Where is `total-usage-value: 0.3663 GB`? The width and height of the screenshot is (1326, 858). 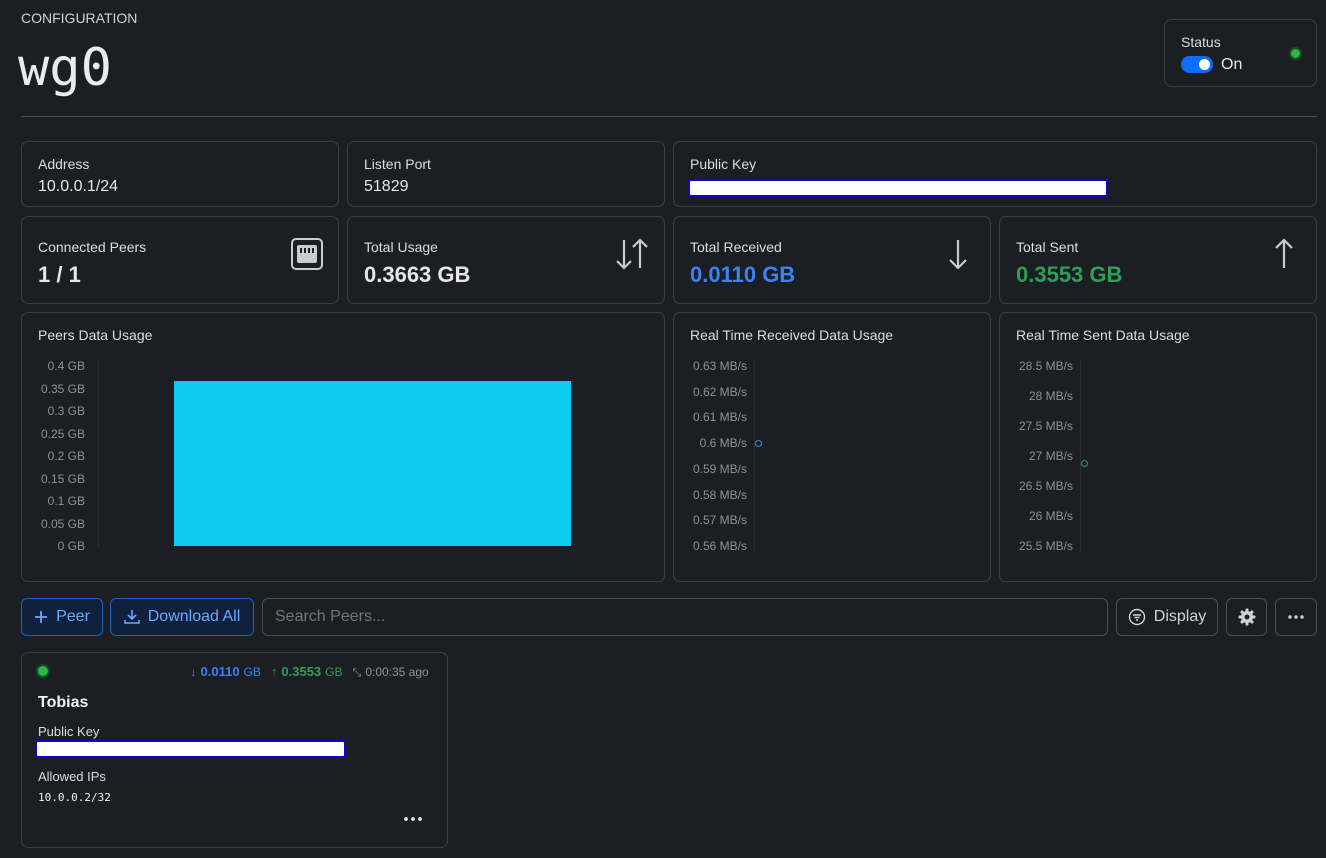
total-usage-value: 0.3663 GB is located at coordinates (417, 274).